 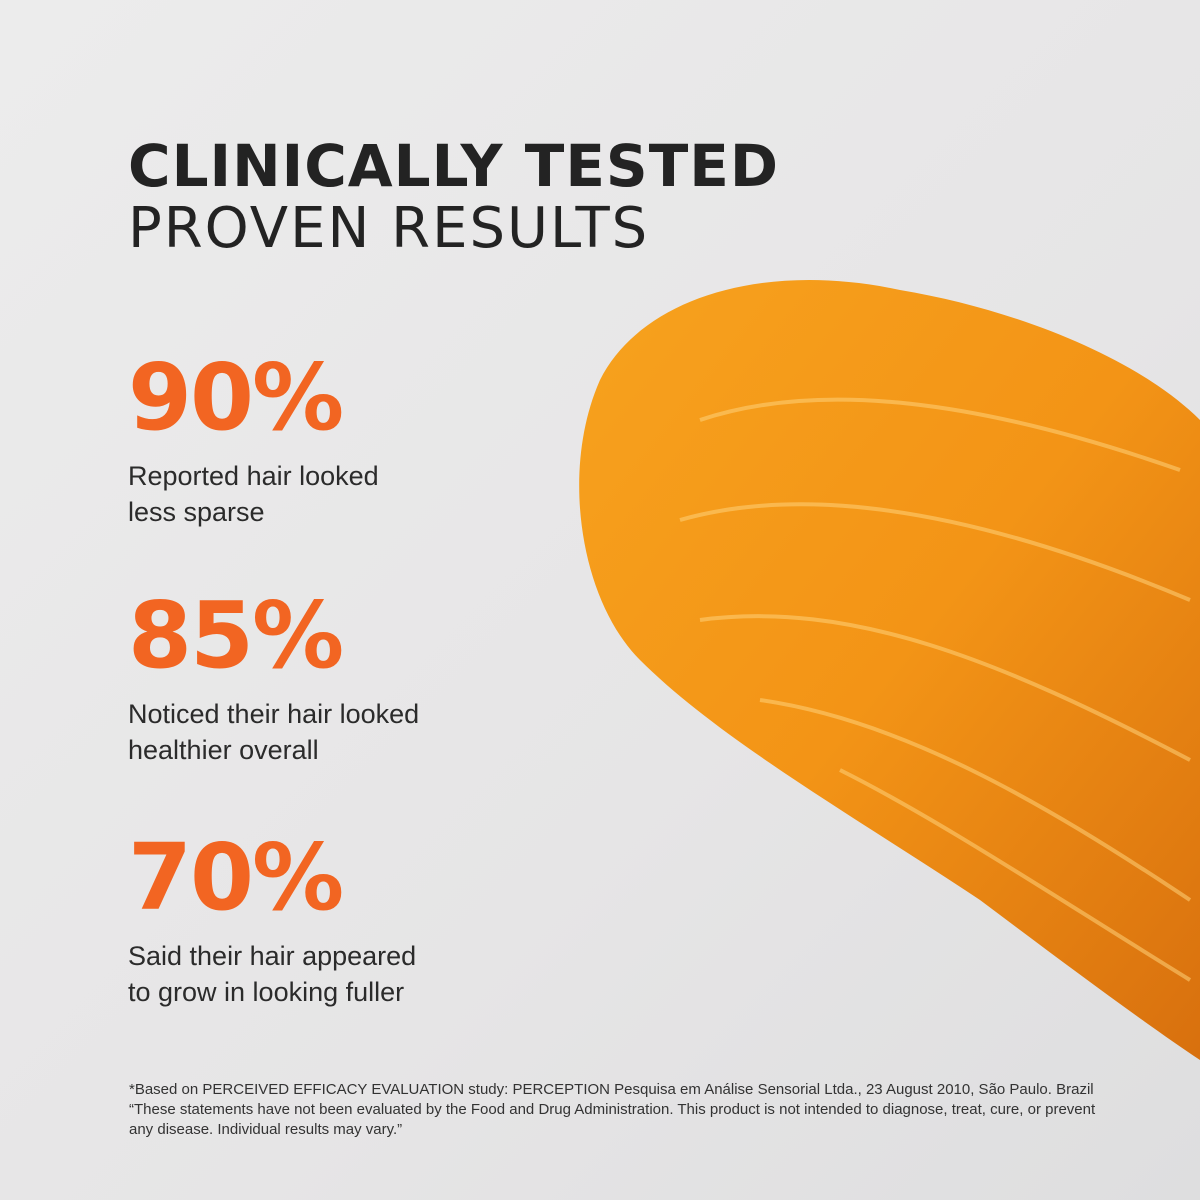 I want to click on stat-description: Noticed their hair looked, so click(x=274, y=714).